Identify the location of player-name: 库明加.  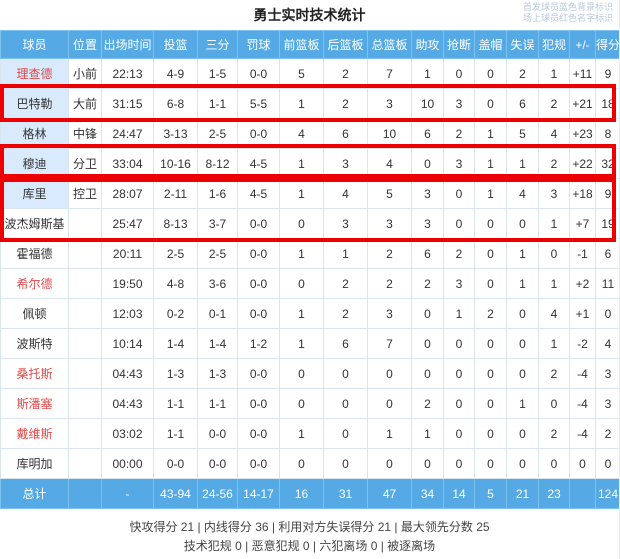
(34, 463).